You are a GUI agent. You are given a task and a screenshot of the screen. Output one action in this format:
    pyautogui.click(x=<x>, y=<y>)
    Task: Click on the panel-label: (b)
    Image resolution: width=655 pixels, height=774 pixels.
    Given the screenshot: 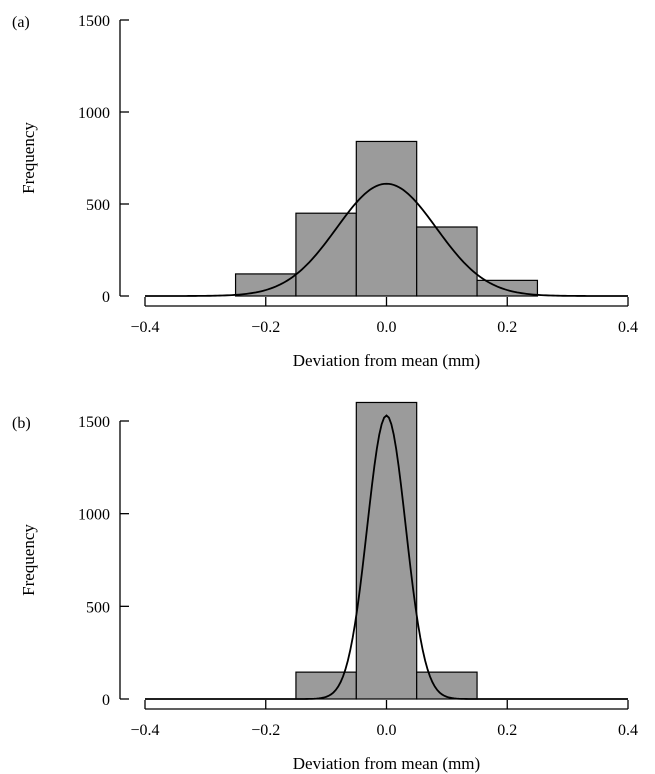 What is the action you would take?
    pyautogui.click(x=21, y=423)
    